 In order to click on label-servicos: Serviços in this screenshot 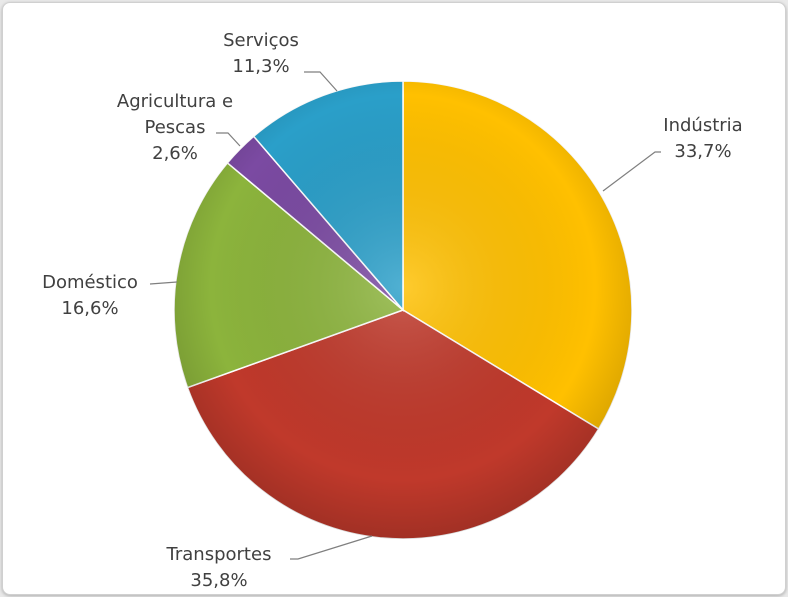, I will do `click(261, 40)`.